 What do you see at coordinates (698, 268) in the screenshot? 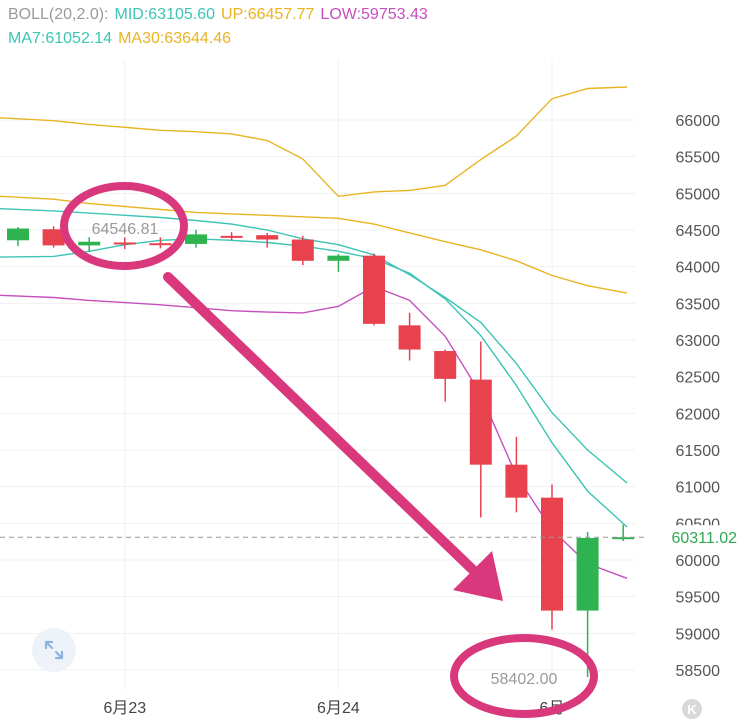
I see `y-tick-label: 64000` at bounding box center [698, 268].